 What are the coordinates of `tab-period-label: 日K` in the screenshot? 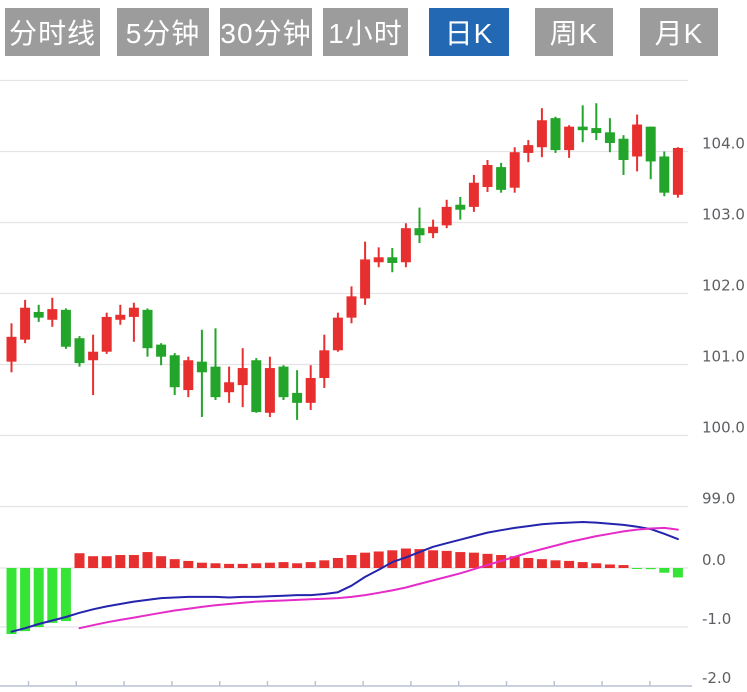 It's located at (469, 33).